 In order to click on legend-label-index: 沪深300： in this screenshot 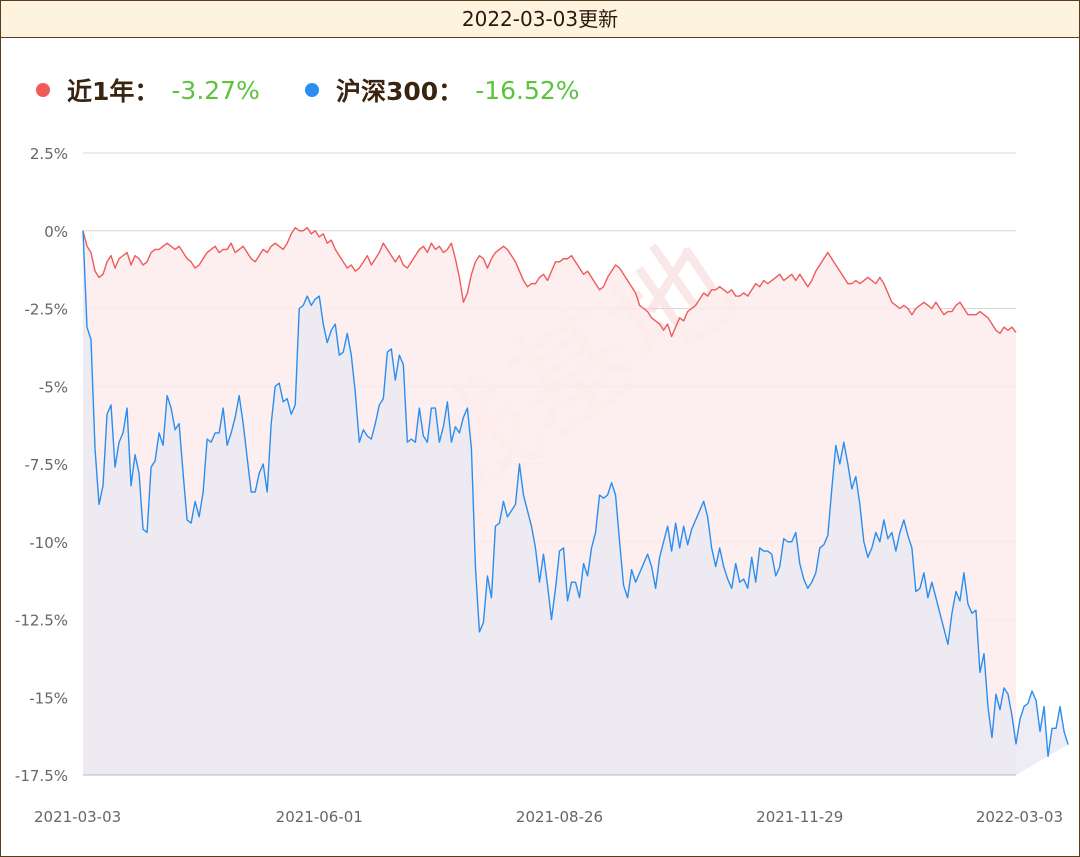, I will do `click(400, 91)`.